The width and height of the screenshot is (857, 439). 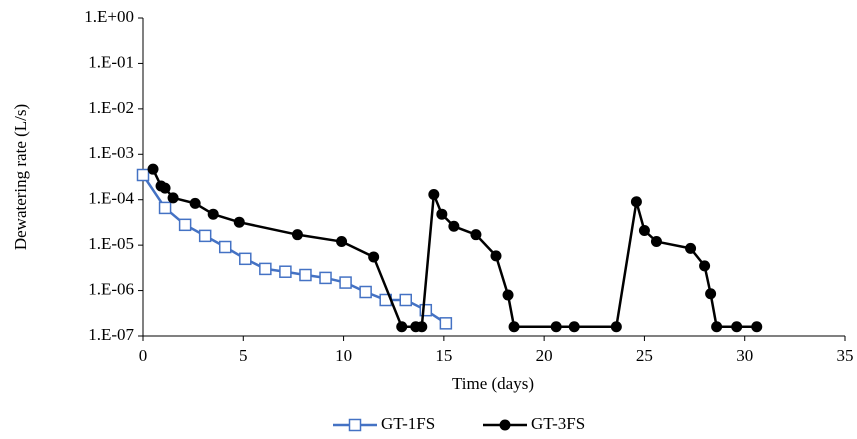 What do you see at coordinates (143, 355) in the screenshot?
I see `x-tick-label: 0` at bounding box center [143, 355].